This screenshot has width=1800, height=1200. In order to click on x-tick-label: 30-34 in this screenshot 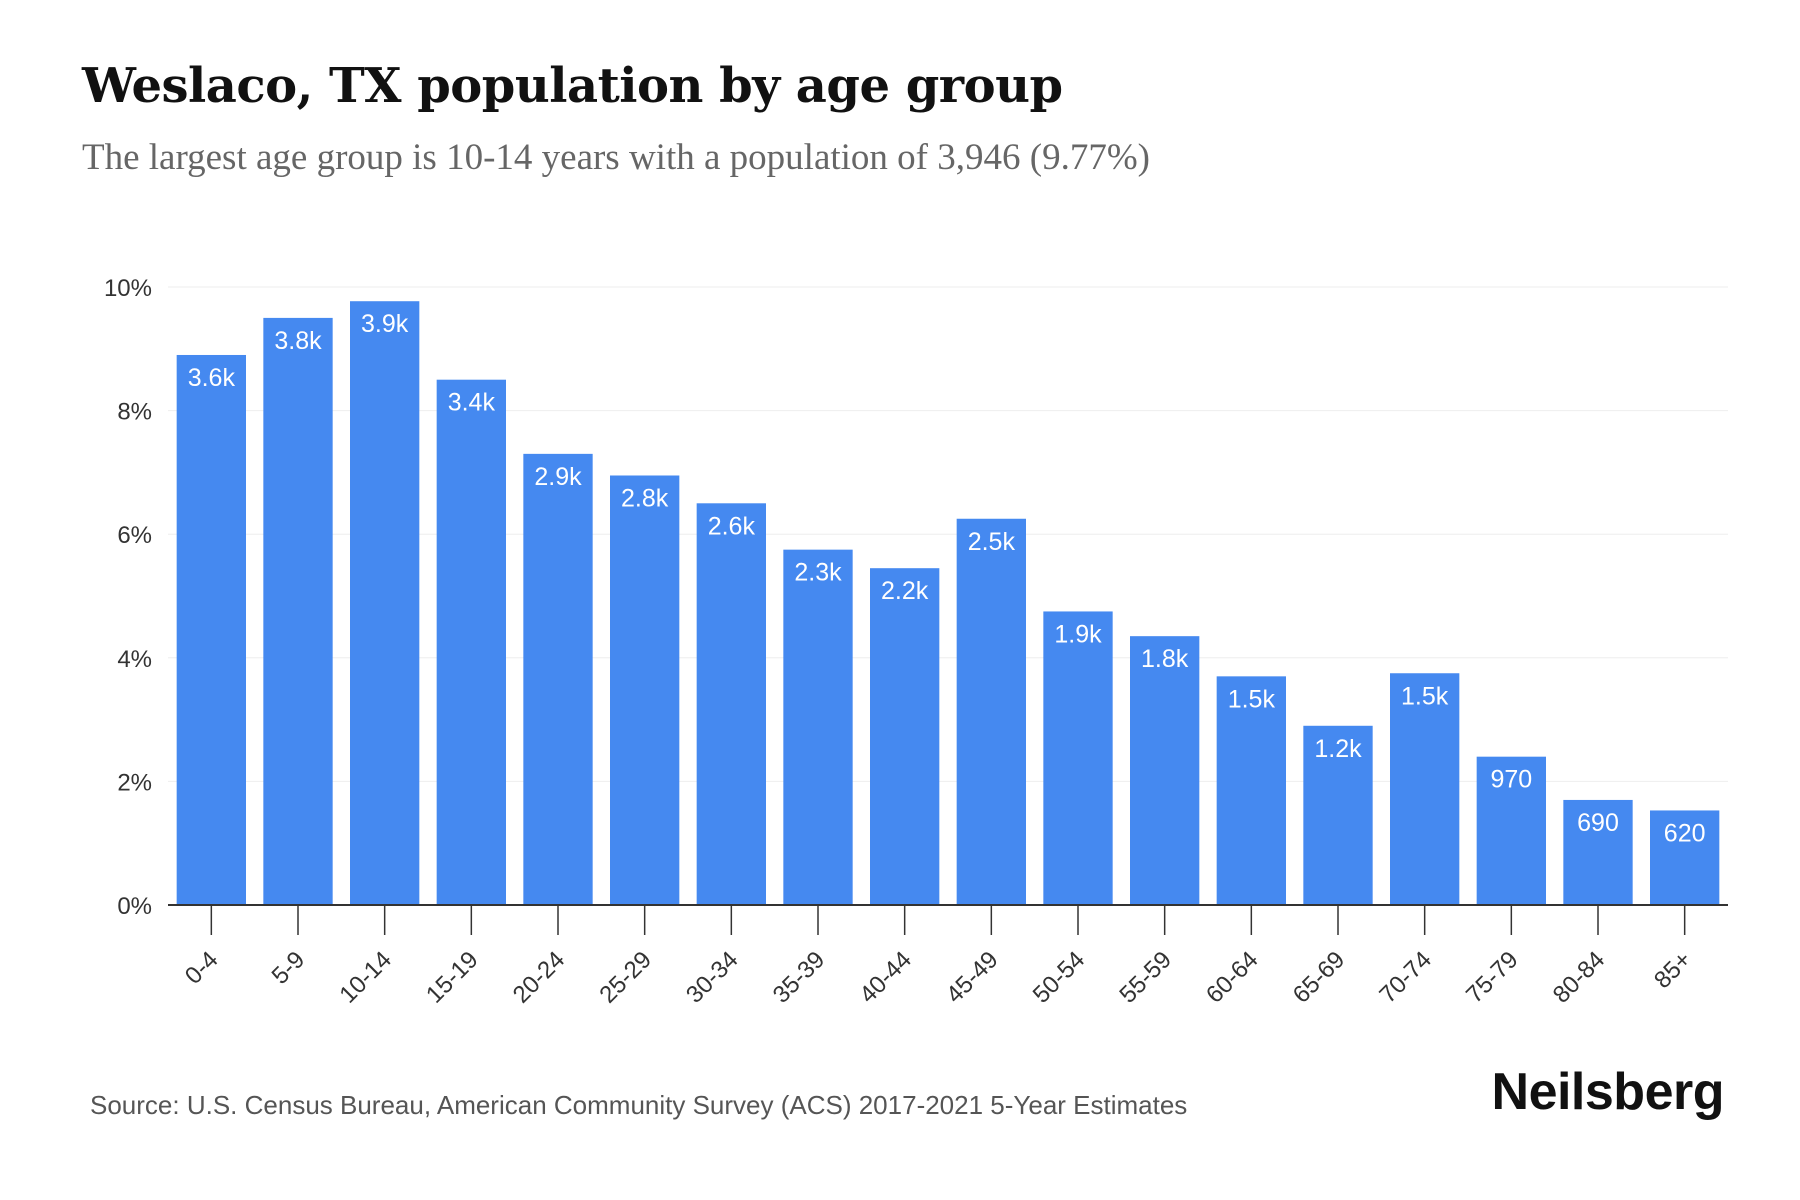, I will do `click(712, 977)`.